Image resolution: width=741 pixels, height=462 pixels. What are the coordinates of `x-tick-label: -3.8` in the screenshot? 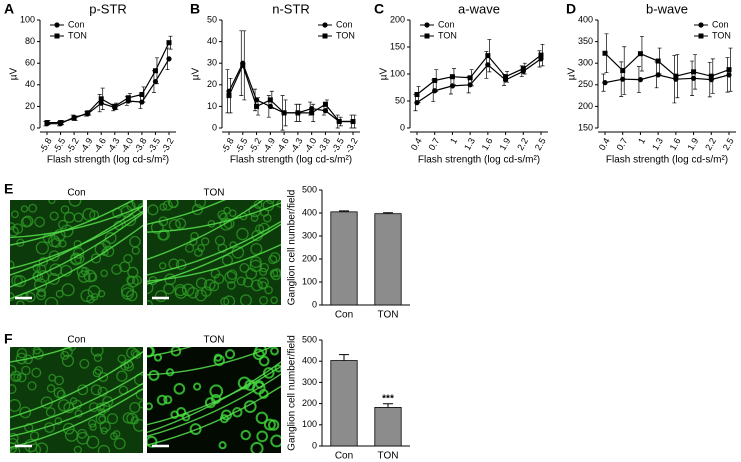 It's located at (140, 145).